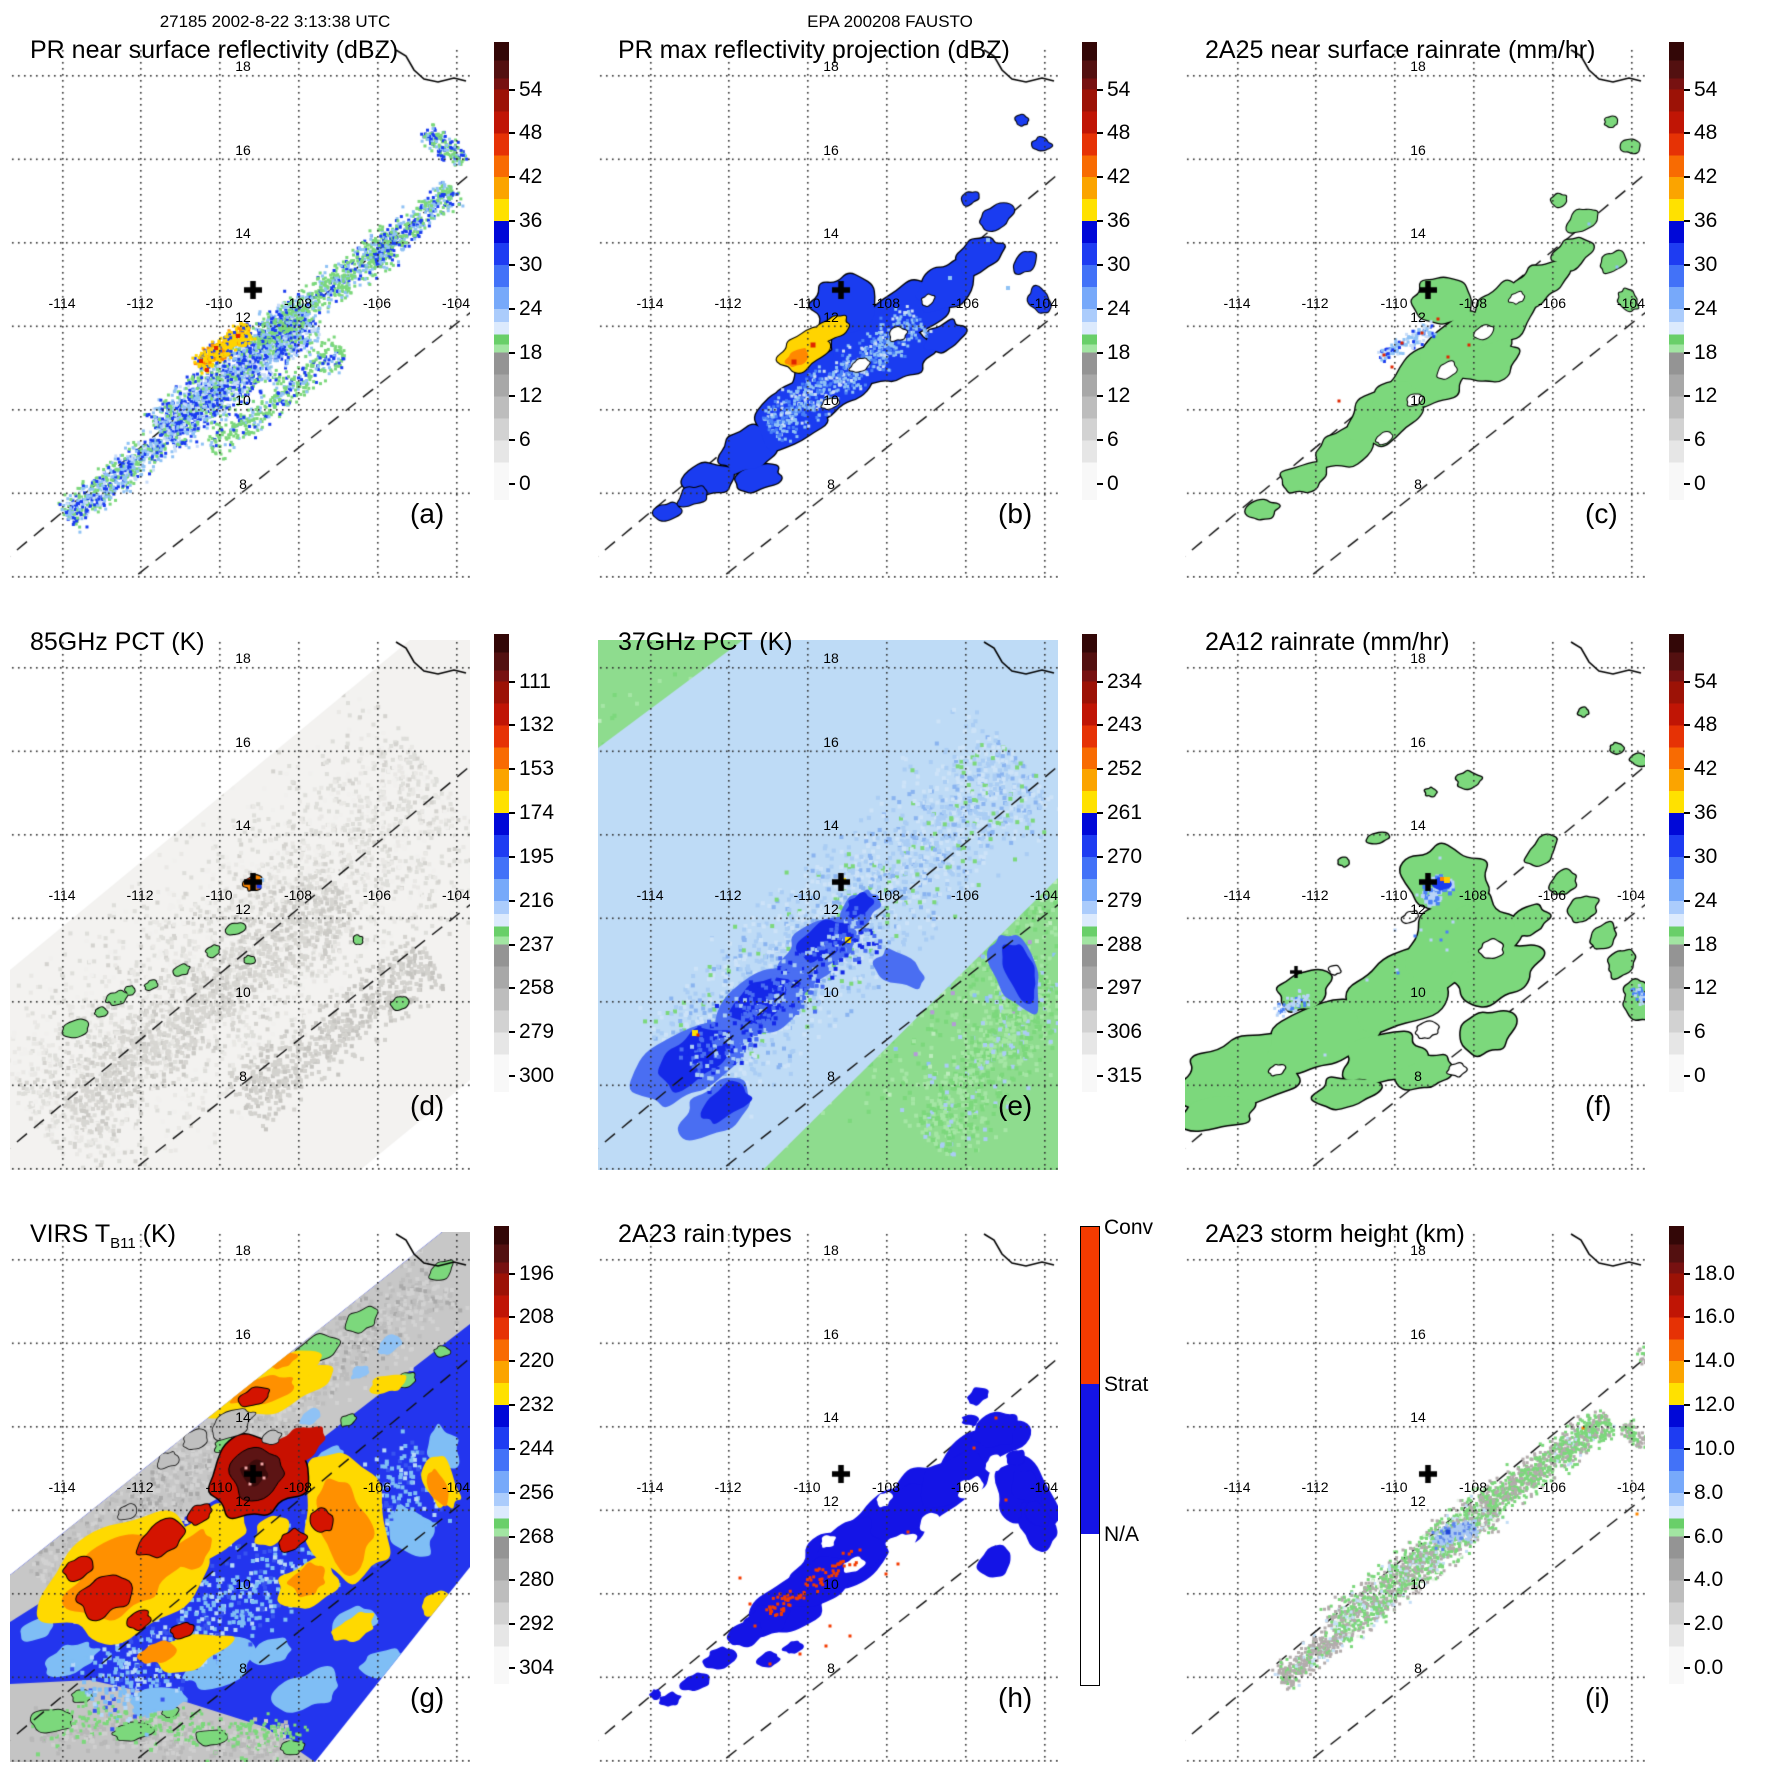 This screenshot has width=1771, height=1771. What do you see at coordinates (1714, 1317) in the screenshot?
I see `colorbar-tick-label: 16.0` at bounding box center [1714, 1317].